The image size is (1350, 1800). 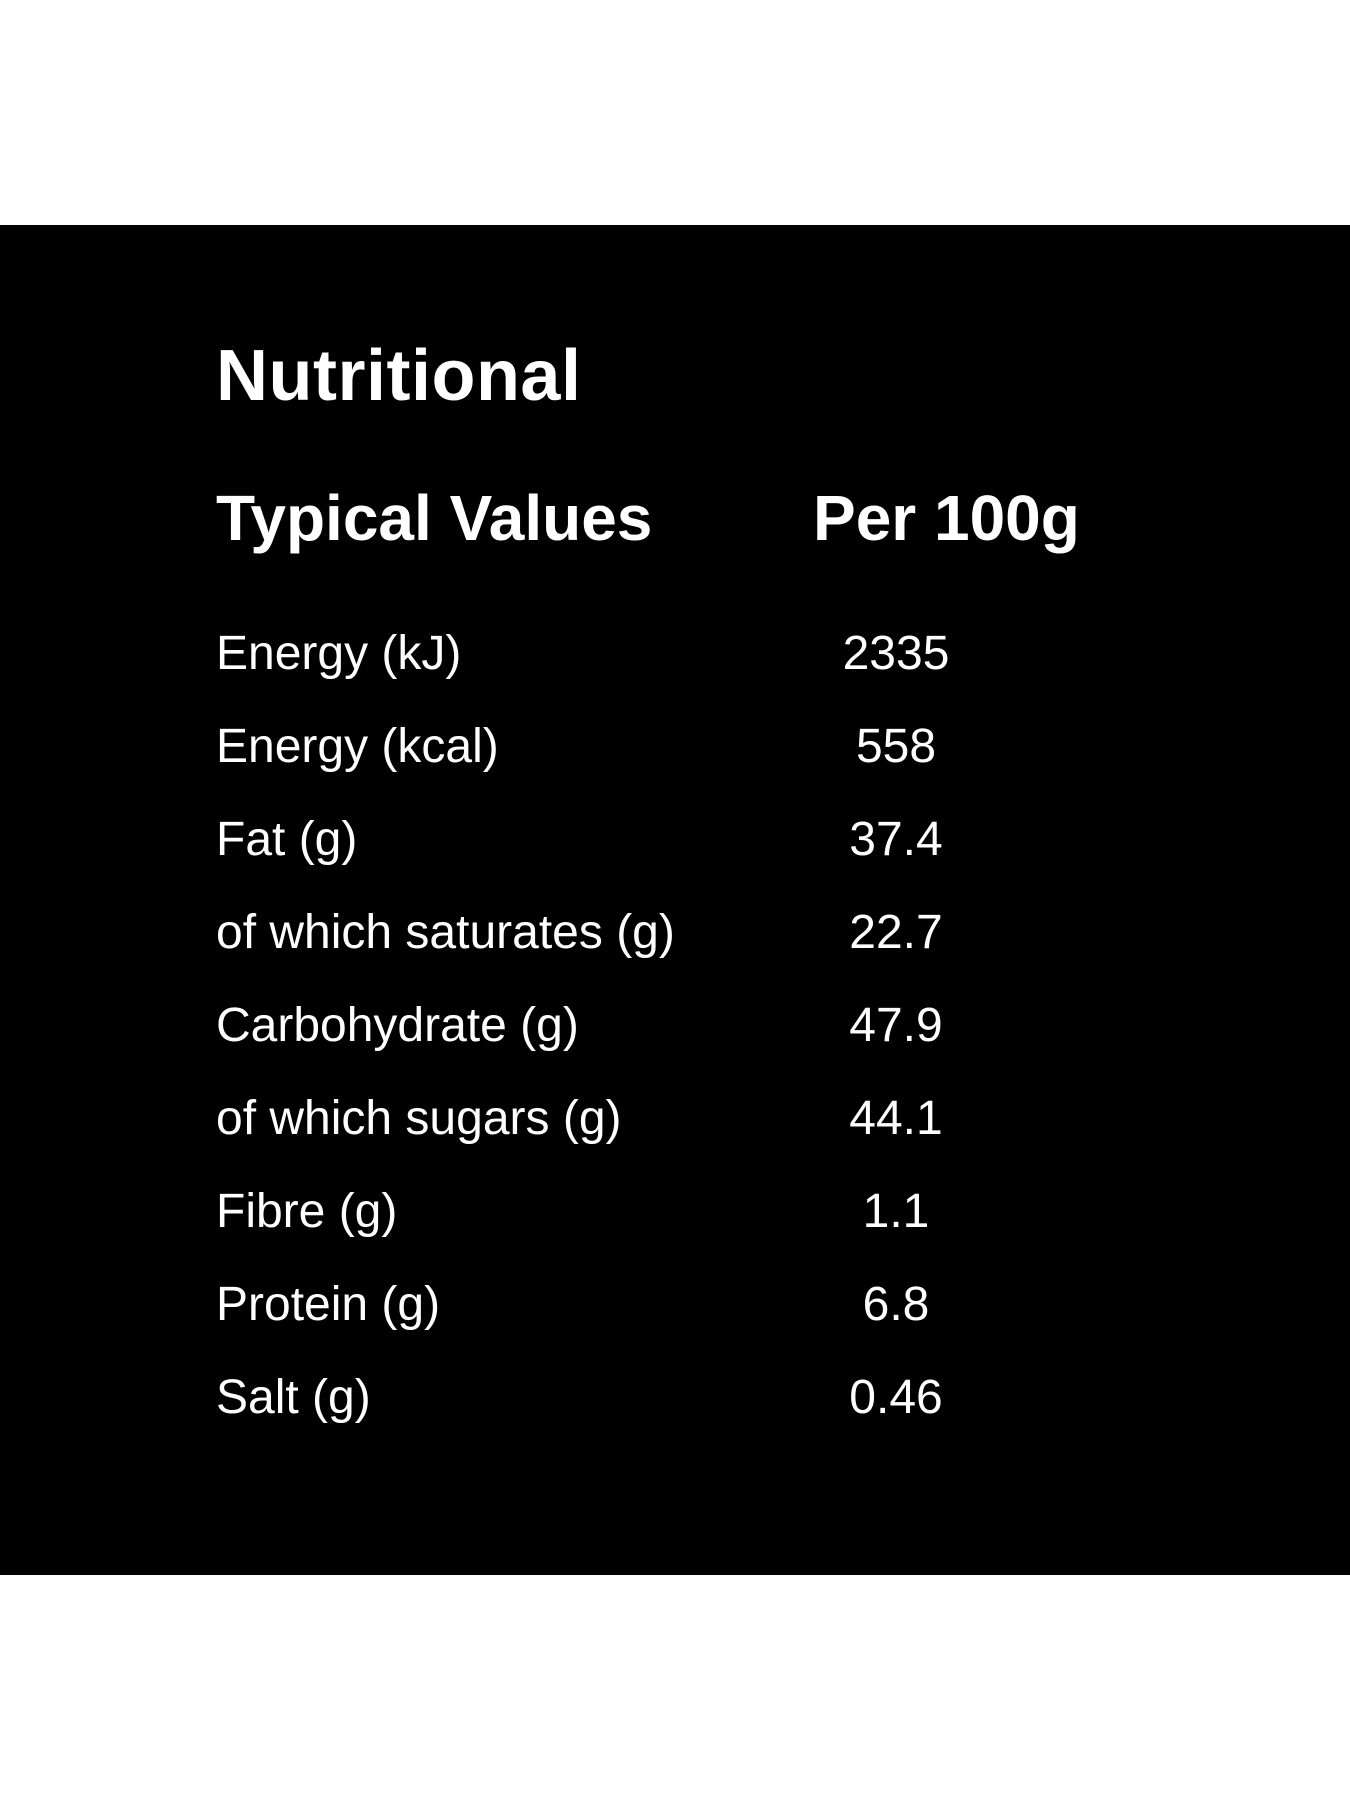 I want to click on nutrient-name: Protein (g), so click(x=328, y=1304).